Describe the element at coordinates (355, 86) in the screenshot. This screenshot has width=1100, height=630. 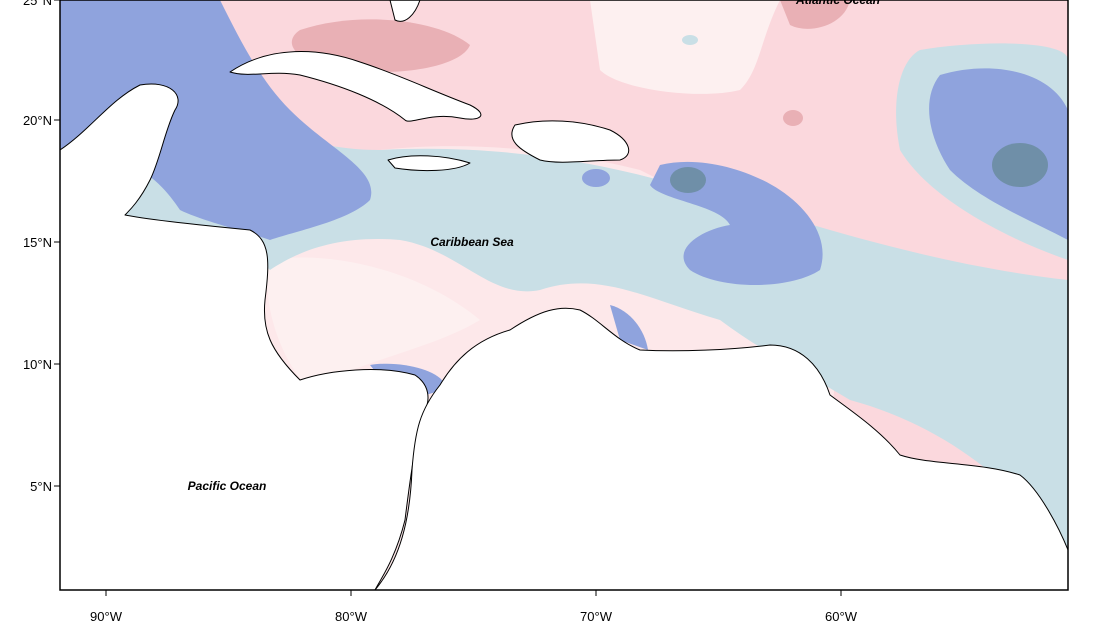
I see `cuba` at that location.